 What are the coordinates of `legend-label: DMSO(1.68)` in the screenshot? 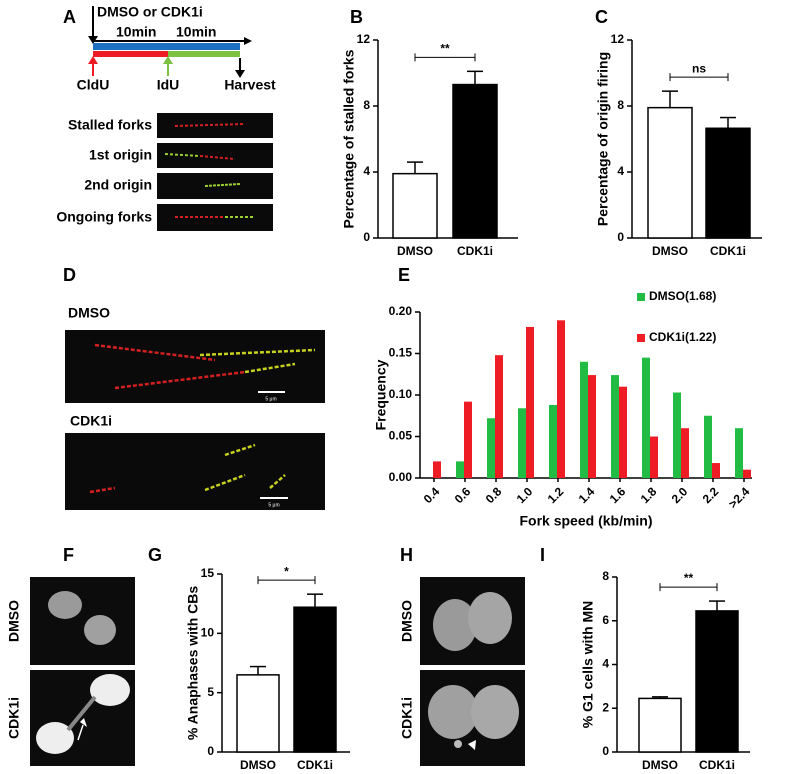 It's located at (682, 296).